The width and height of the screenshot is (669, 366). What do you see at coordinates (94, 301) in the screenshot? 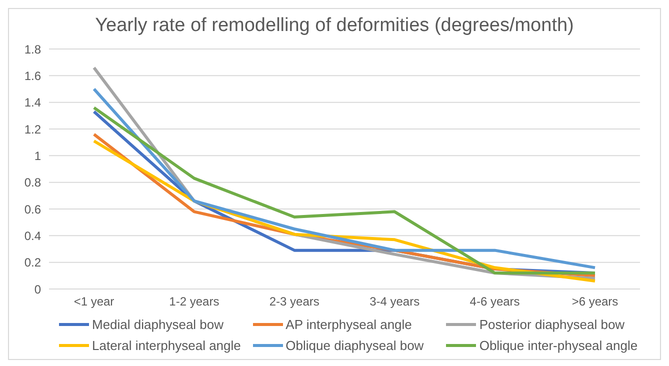
I see `x-tick-label: <1 year` at bounding box center [94, 301].